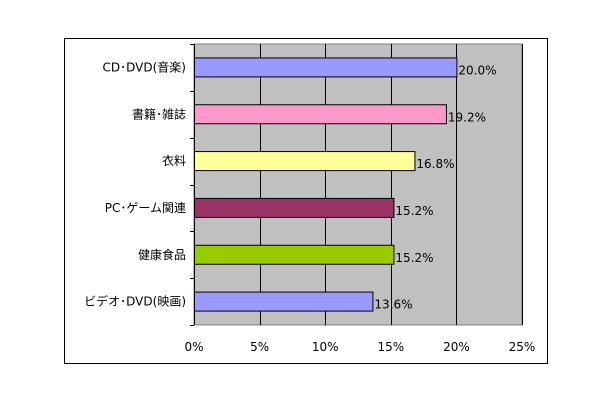 The image size is (610, 400). Describe the element at coordinates (135, 301) in the screenshot. I see `category-label: ビデオ･DVD(映画)` at that location.